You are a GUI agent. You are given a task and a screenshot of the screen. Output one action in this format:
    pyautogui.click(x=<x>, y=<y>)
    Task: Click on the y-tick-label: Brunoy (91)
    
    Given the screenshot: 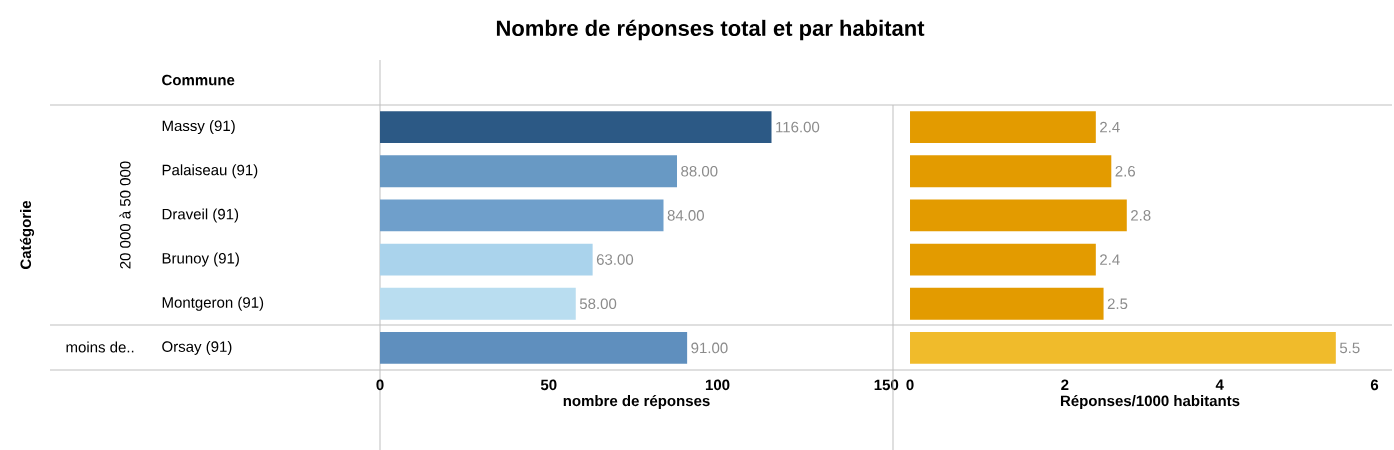 What is the action you would take?
    pyautogui.click(x=200, y=259)
    